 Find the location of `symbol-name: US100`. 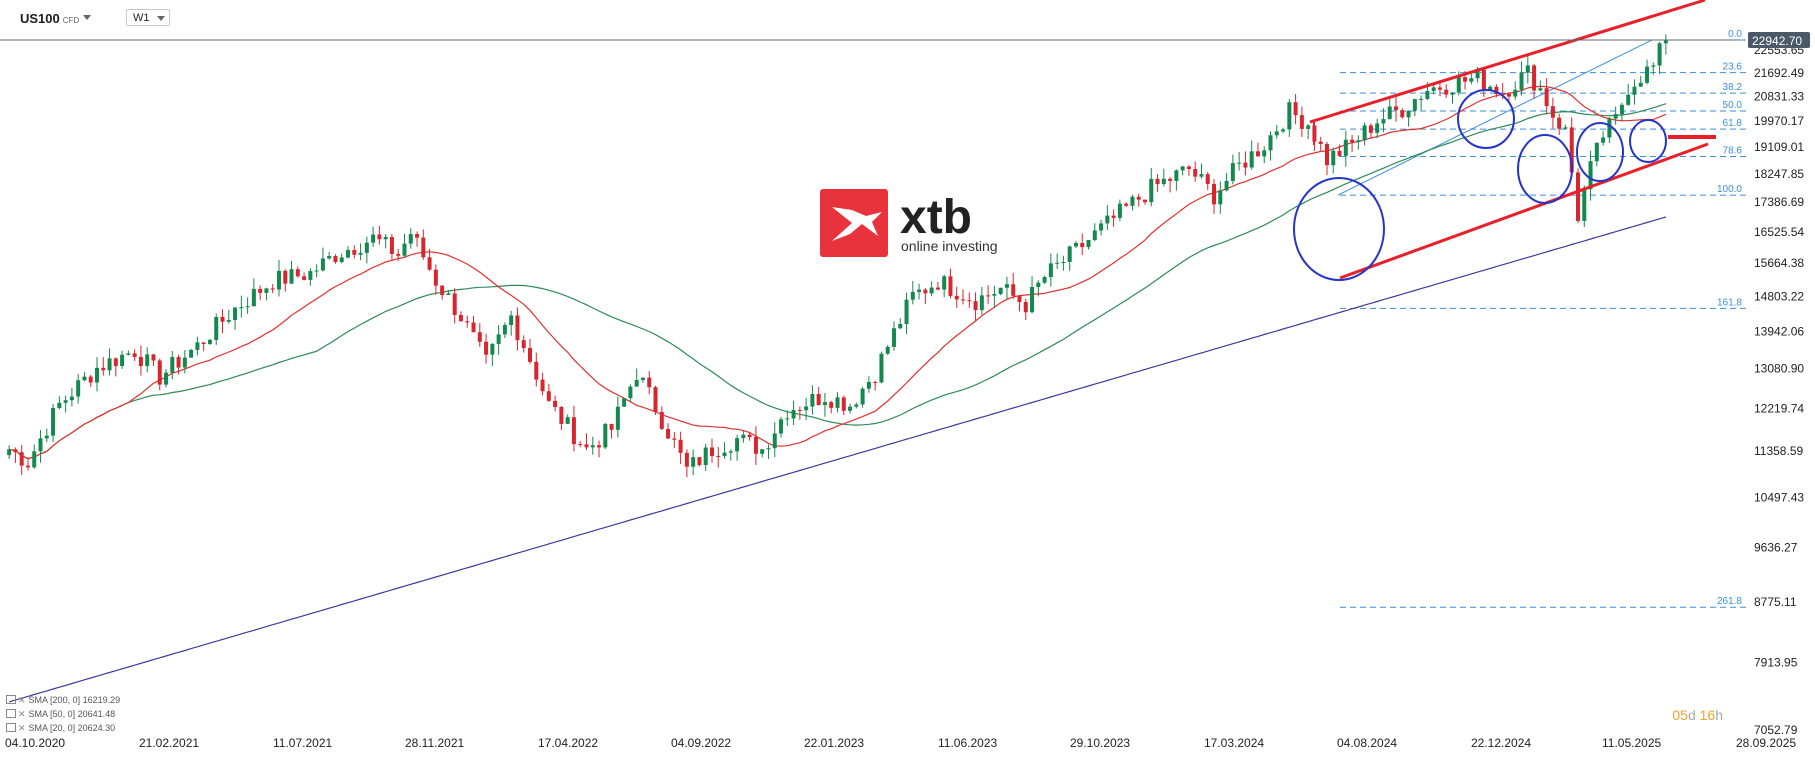

symbol-name: US100 is located at coordinates (40, 18).